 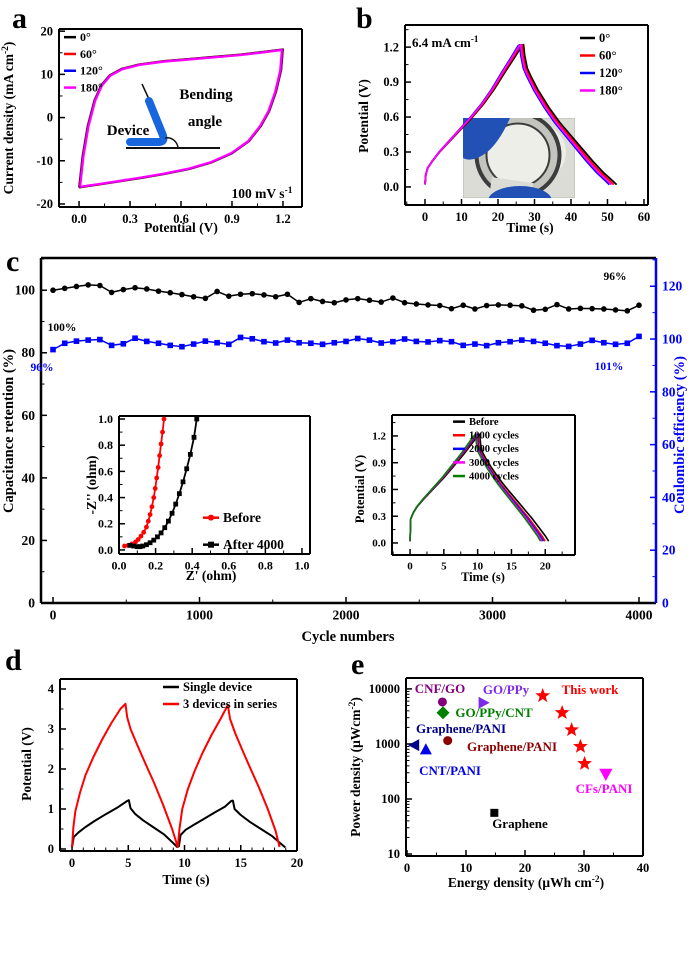 I want to click on svg-text: 4, so click(x=51, y=689).